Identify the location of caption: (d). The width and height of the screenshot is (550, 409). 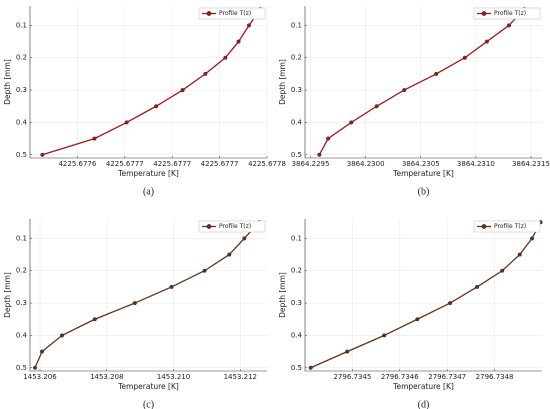
(424, 404).